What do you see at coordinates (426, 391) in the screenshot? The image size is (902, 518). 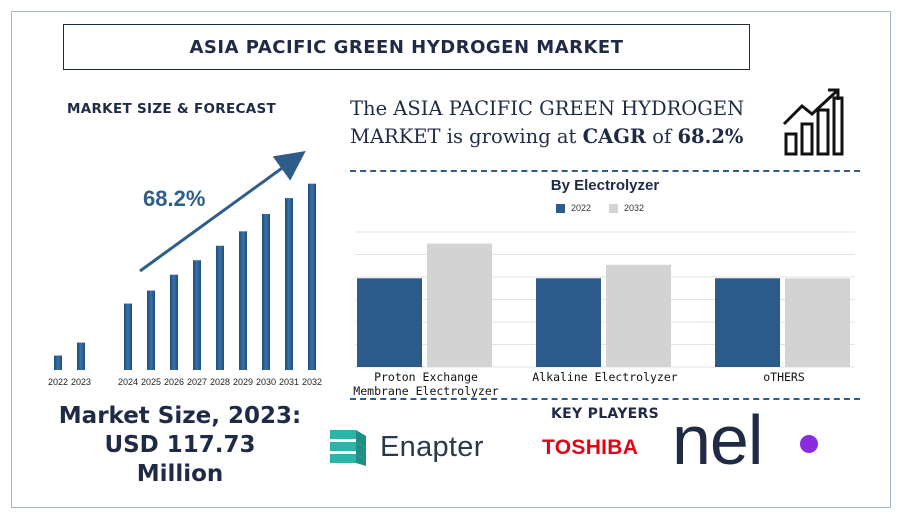 I see `electrolyzer-category-label-line: Membrane Electrolyzer` at bounding box center [426, 391].